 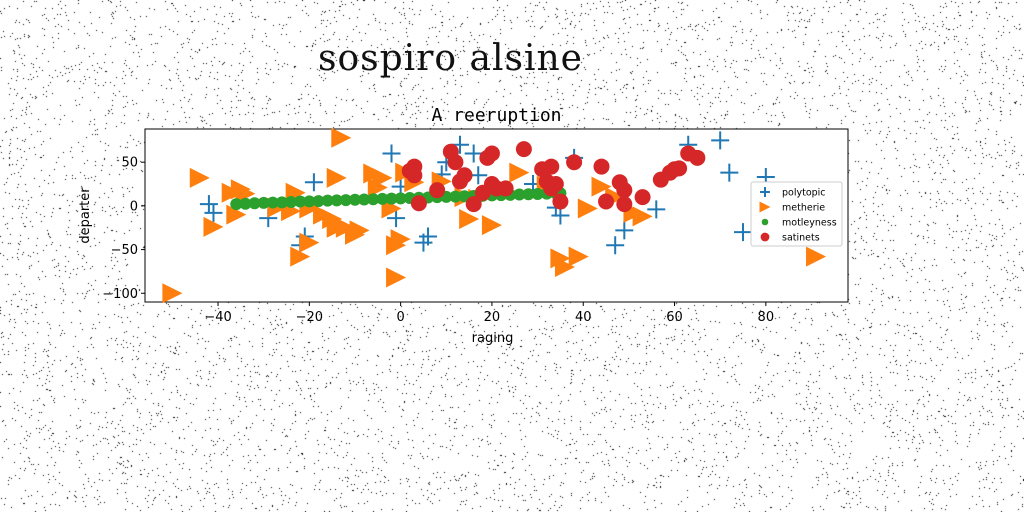 I want to click on legend-marker-motleyness, so click(x=765, y=222).